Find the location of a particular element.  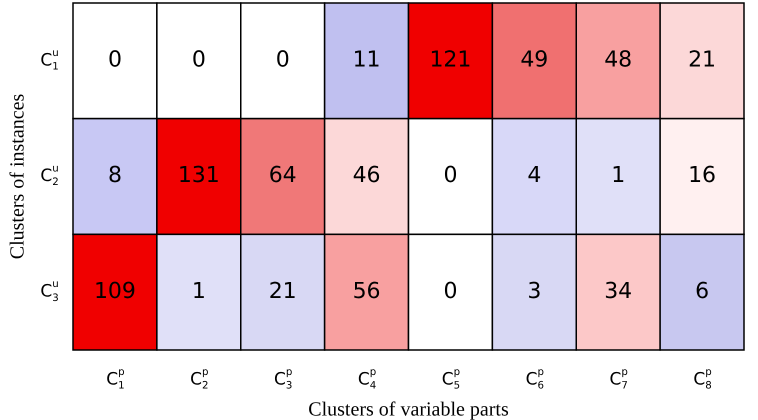

data-label: 64 is located at coordinates (282, 175).